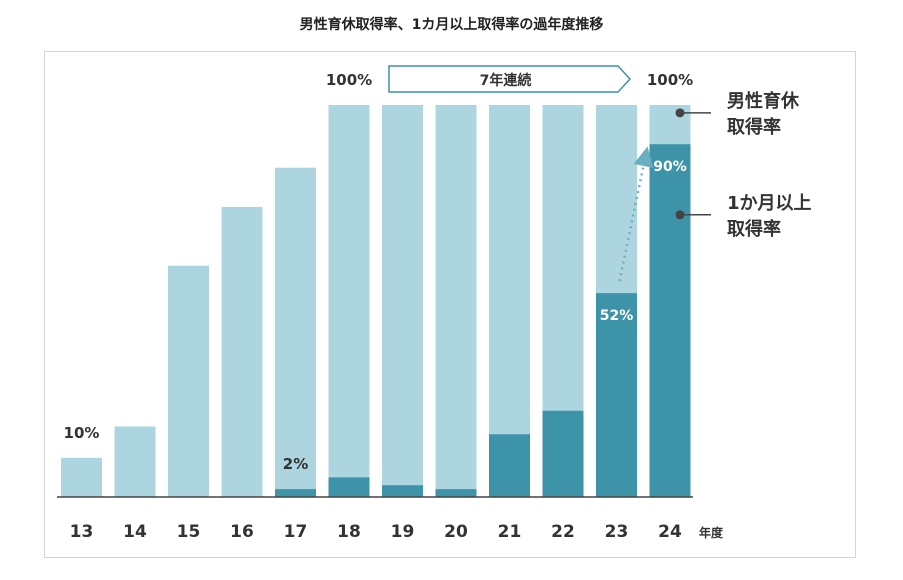 The image size is (903, 580). Describe the element at coordinates (349, 532) in the screenshot. I see `x-tick-label-18: 18` at that location.